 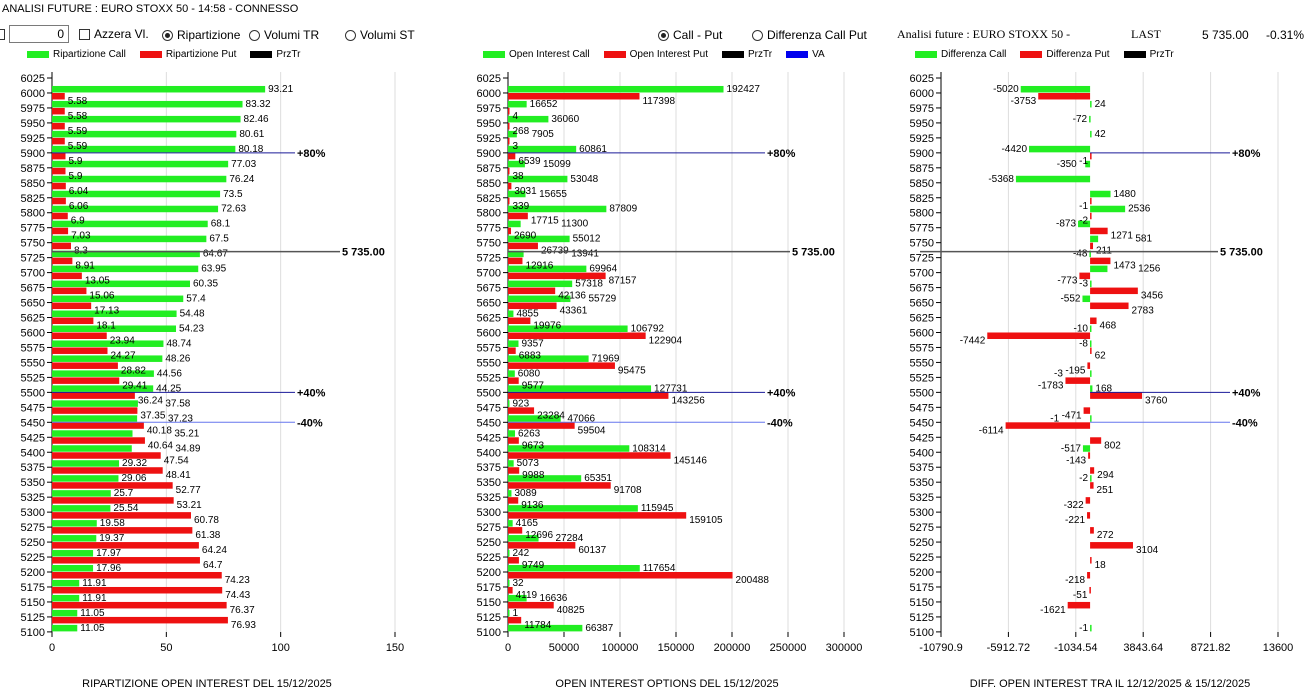 I want to click on number-input, so click(x=39, y=34).